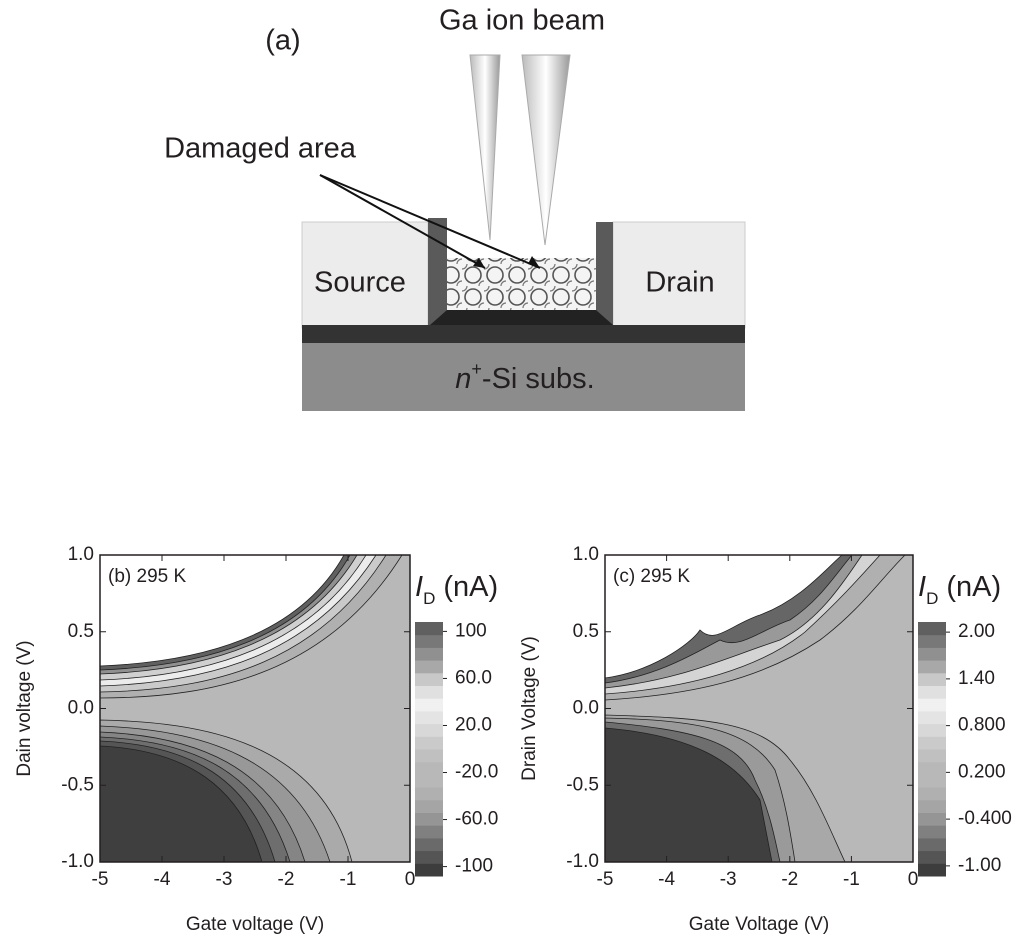  What do you see at coordinates (282, 41) in the screenshot?
I see `panel-label: (a)` at bounding box center [282, 41].